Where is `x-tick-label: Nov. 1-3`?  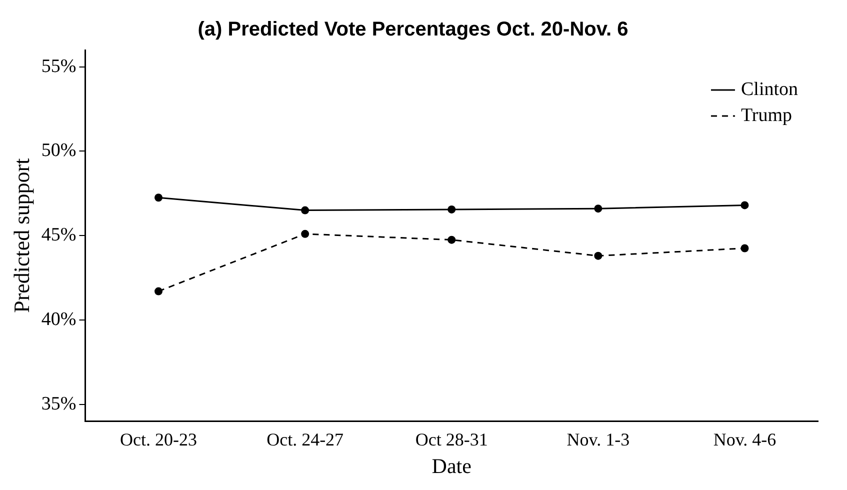
x-tick-label: Nov. 1-3 is located at coordinates (598, 440).